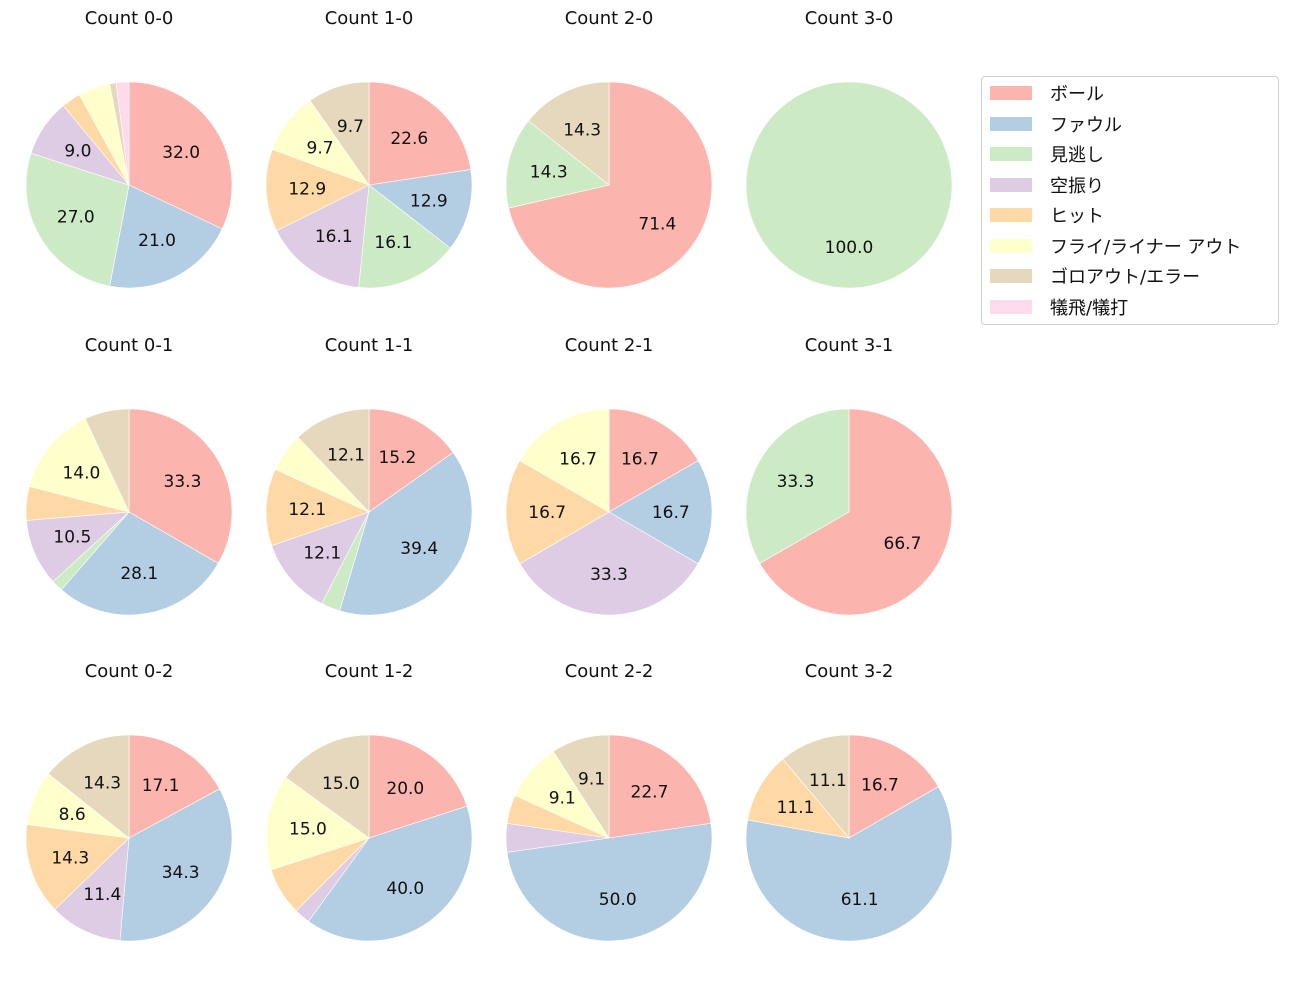 This screenshot has width=1300, height=1000. What do you see at coordinates (1077, 155) in the screenshot?
I see `legend-label: 見逃し` at bounding box center [1077, 155].